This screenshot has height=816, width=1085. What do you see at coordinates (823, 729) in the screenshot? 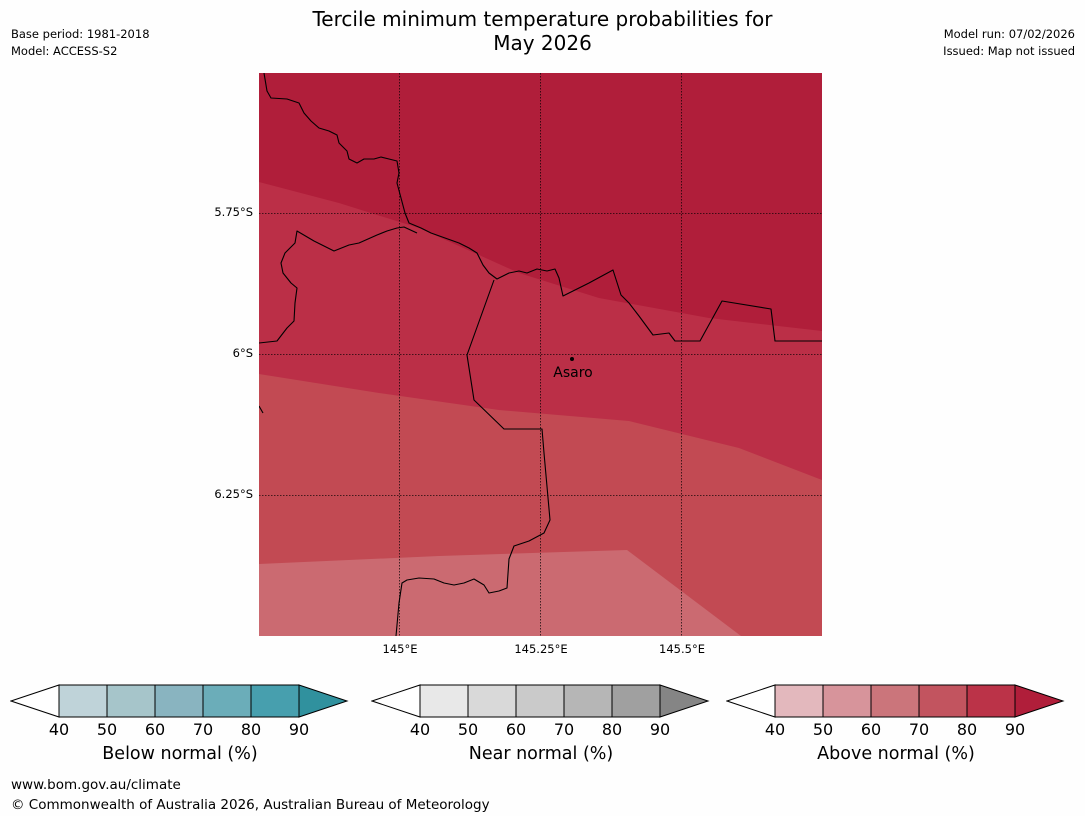
I see `above-tick-50: 50` at bounding box center [823, 729].